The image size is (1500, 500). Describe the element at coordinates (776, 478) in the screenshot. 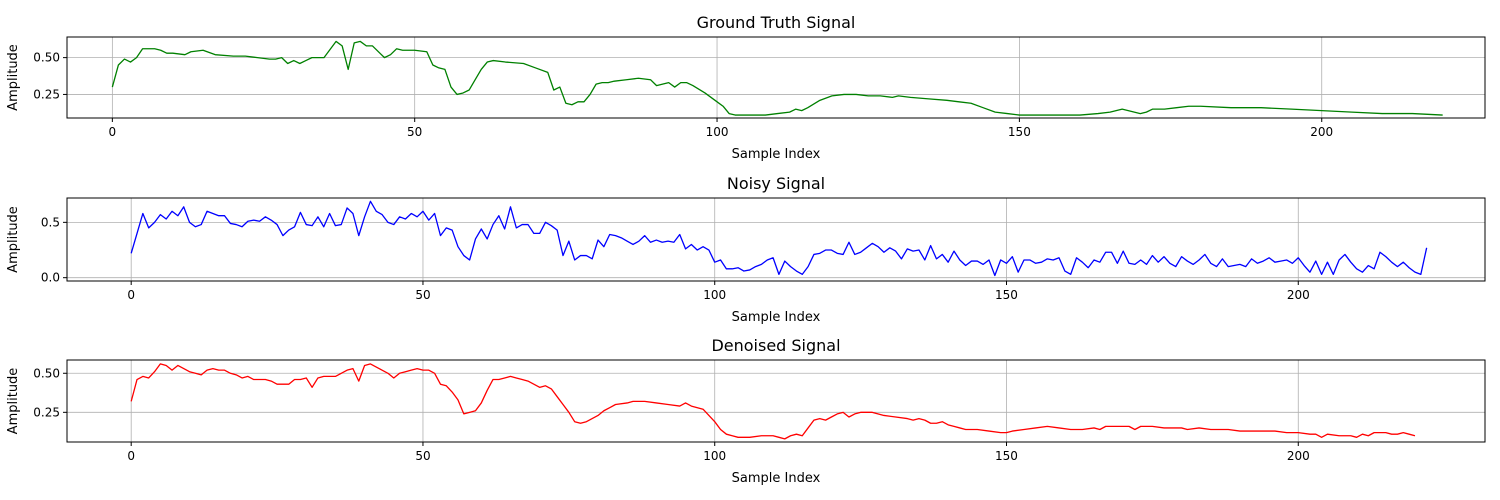

I see `denoised-x-axis-label: Sample Index` at that location.